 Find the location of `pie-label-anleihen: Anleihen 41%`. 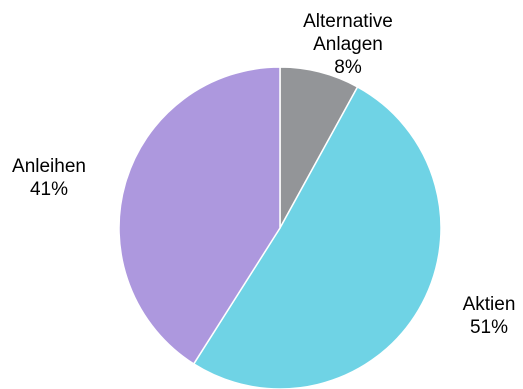

pie-label-anleihen: Anleihen 41% is located at coordinates (49, 178).